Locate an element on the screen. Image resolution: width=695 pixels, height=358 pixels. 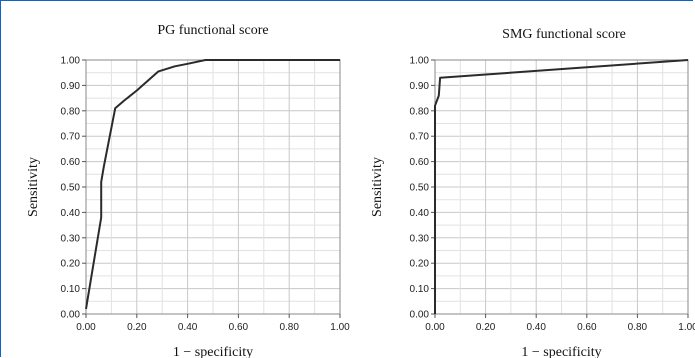
chart-title: SMG functional score is located at coordinates (564, 34).